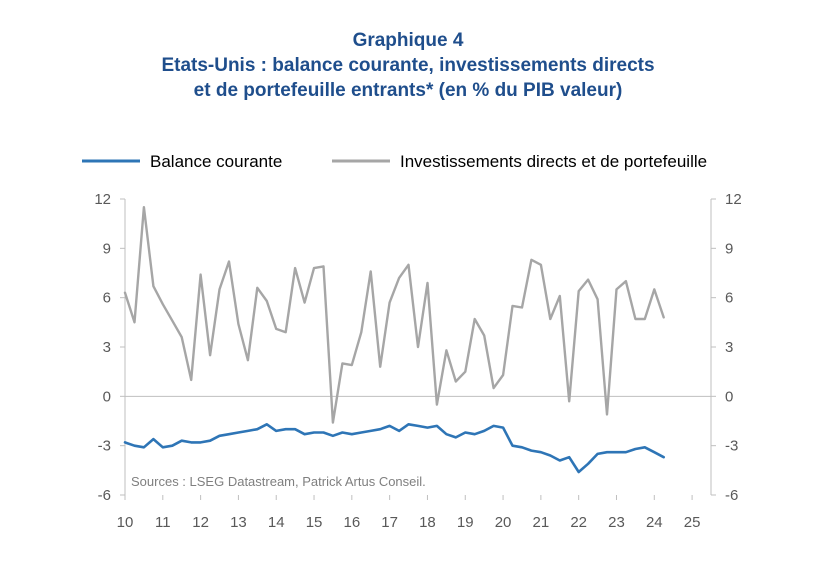 The image size is (816, 572). Describe the element at coordinates (394, 448) in the screenshot. I see `series-line-balance-courante` at that location.